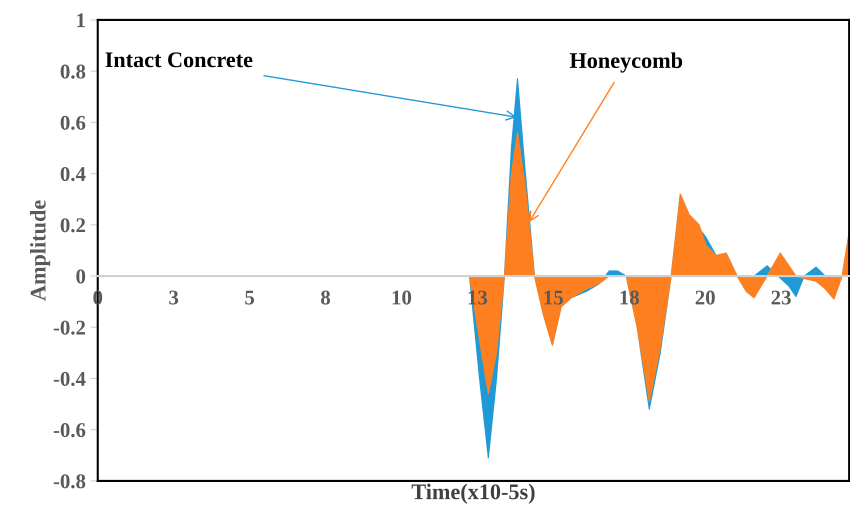  I want to click on y-tick-label: -0.4, so click(70, 379).